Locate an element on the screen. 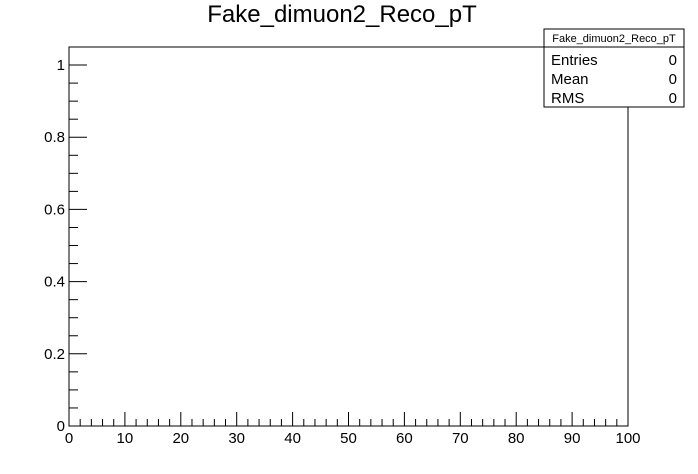  x-tick-label: 20 is located at coordinates (180, 438).